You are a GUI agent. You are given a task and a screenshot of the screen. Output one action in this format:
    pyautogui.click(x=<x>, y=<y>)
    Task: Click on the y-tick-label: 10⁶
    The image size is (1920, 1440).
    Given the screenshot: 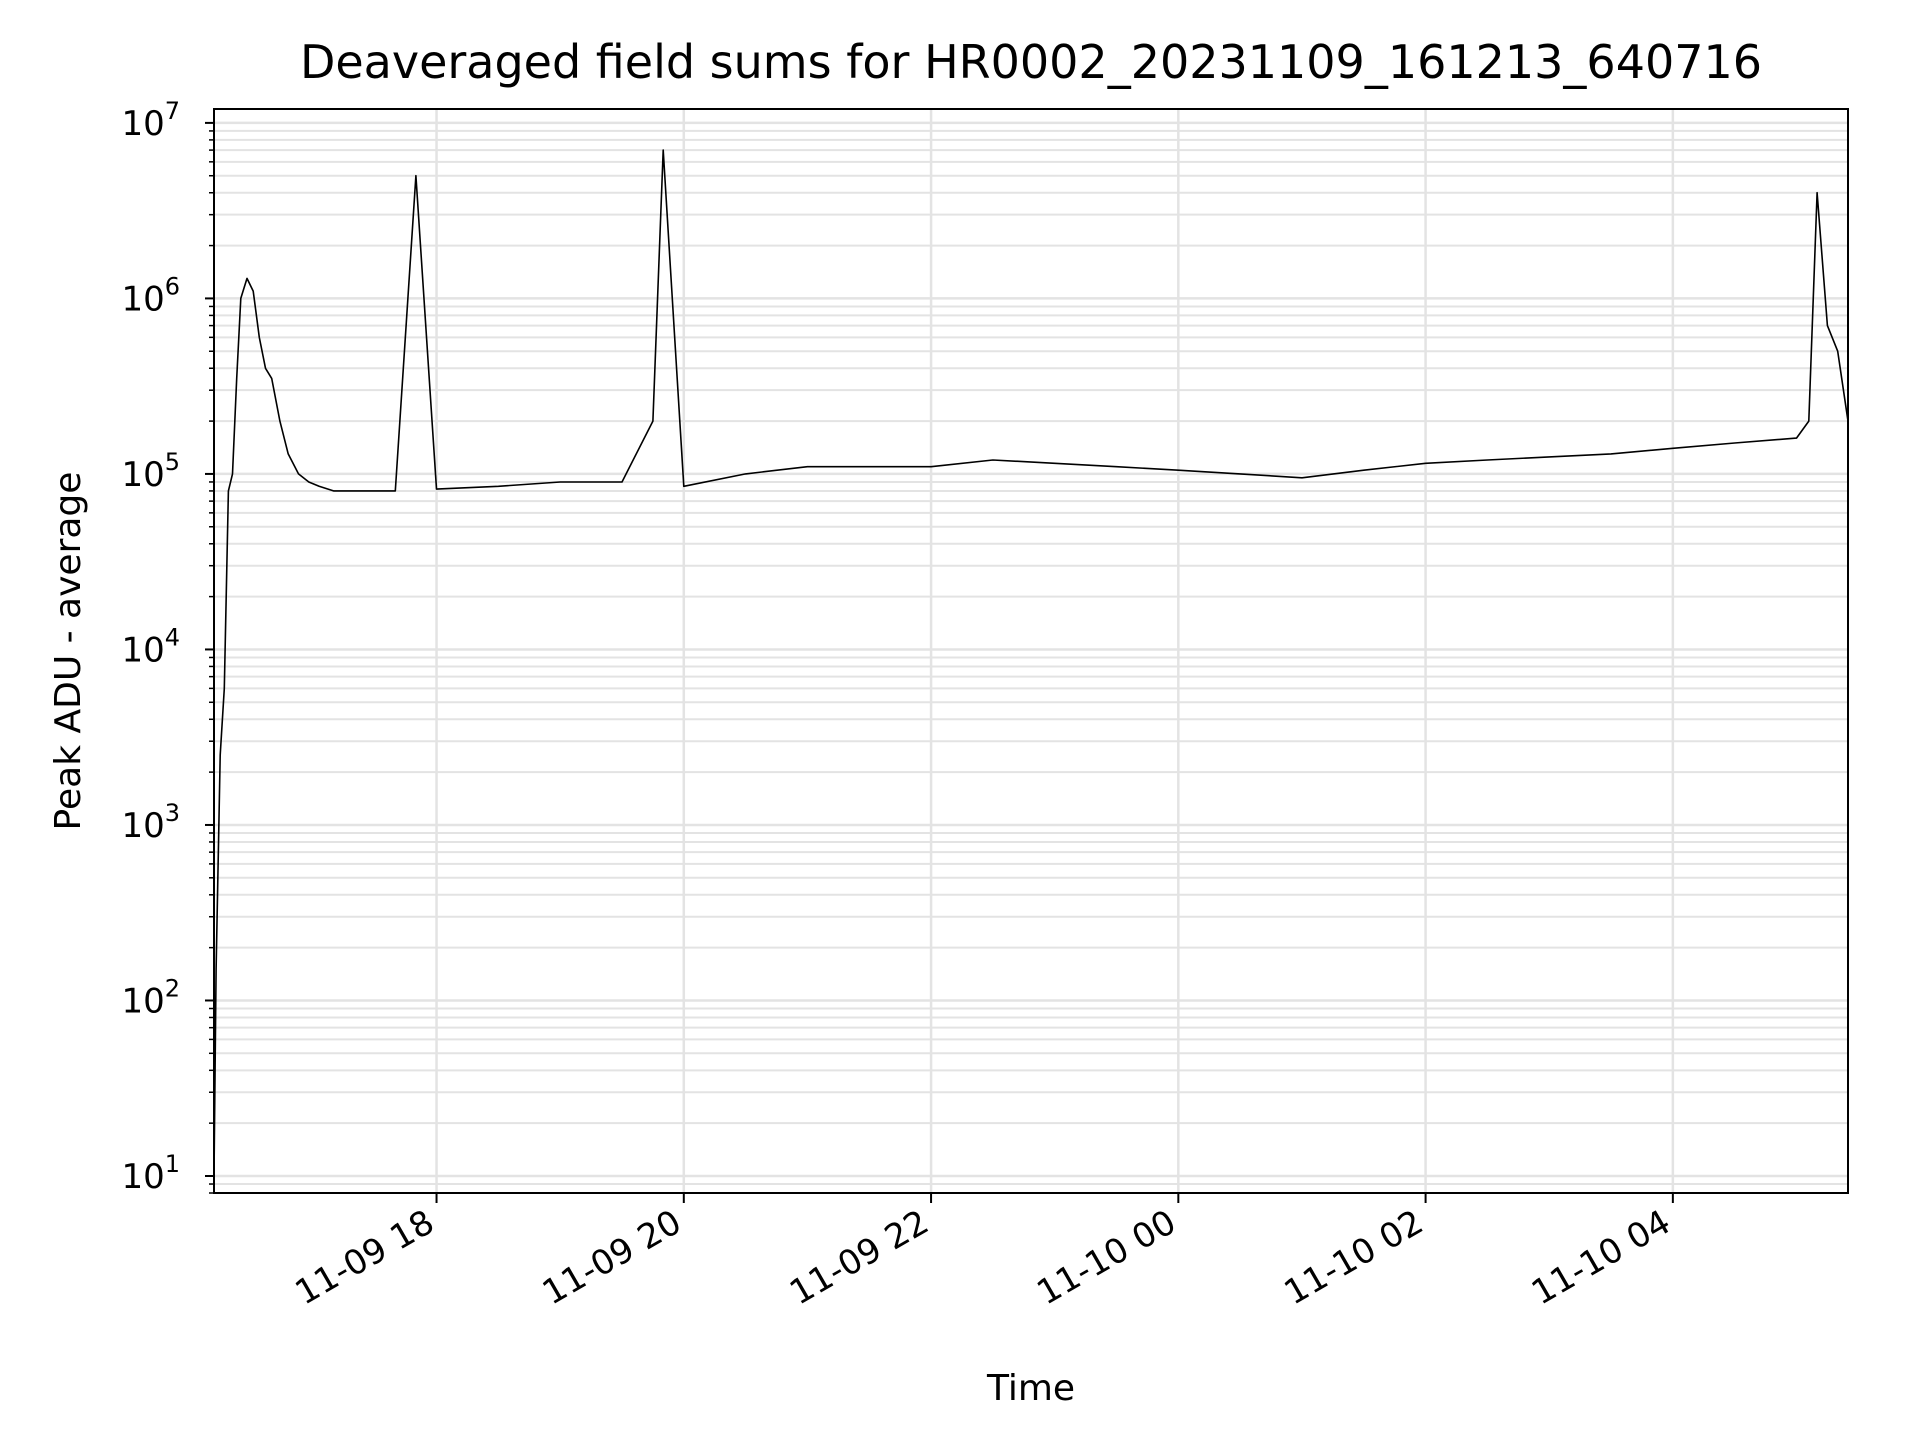 What is the action you would take?
    pyautogui.click(x=150, y=295)
    